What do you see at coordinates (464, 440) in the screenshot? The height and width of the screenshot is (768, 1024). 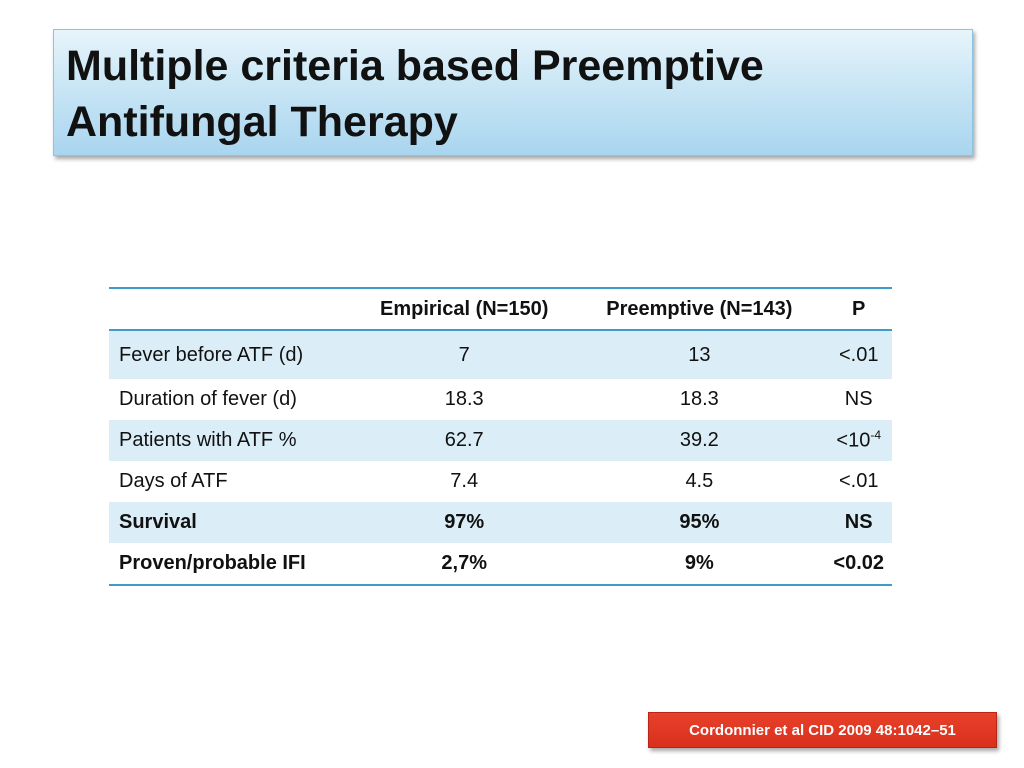 I see `empirical-value: 62.7` at bounding box center [464, 440].